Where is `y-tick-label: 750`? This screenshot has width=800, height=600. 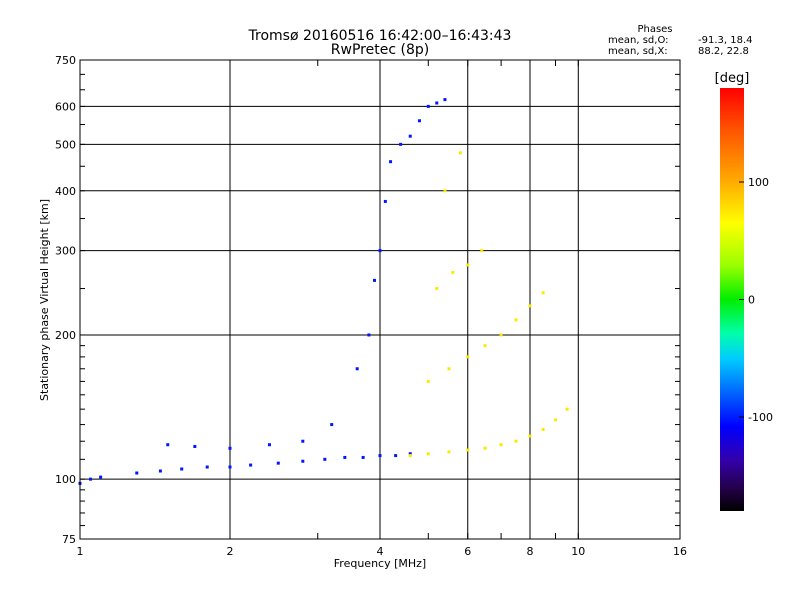 y-tick-label: 750 is located at coordinates (65, 60).